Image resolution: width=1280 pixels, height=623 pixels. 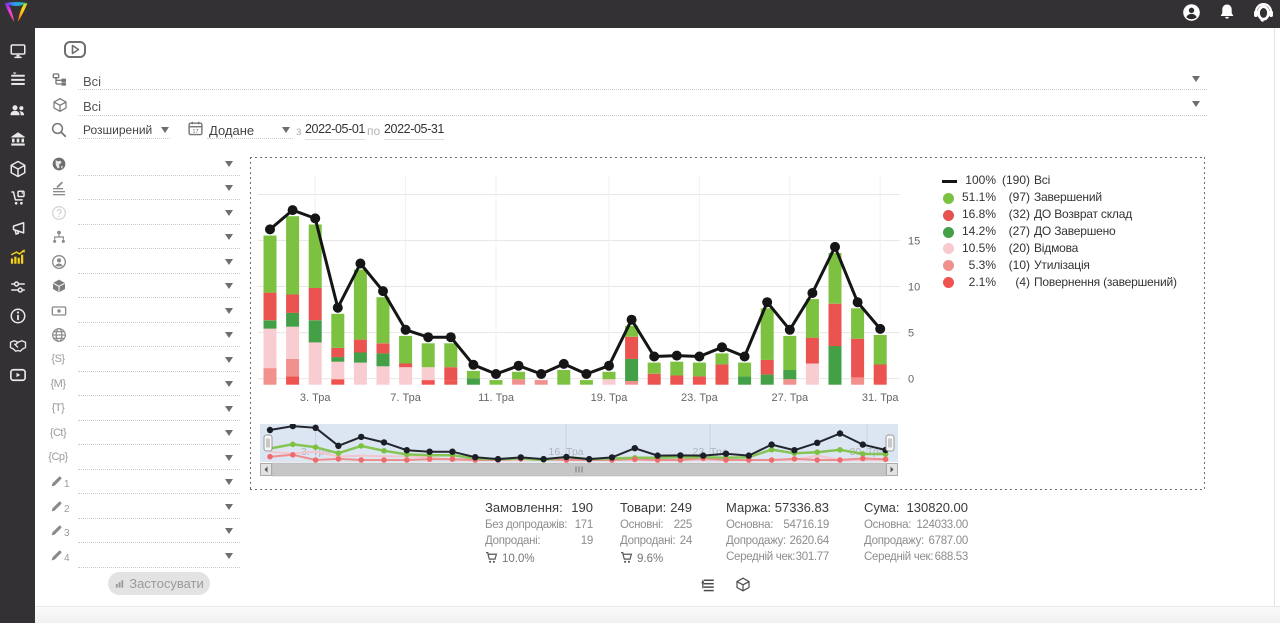 What do you see at coordinates (315, 398) in the screenshot?
I see `svg-text: 3. Тра` at bounding box center [315, 398].